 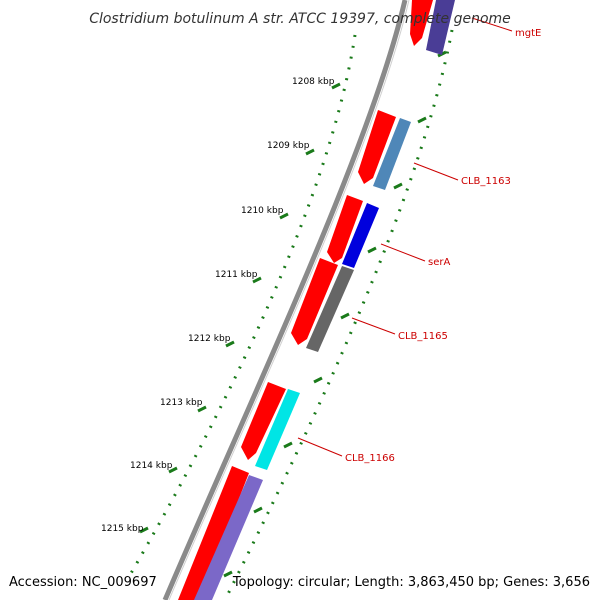 I want to click on tick-label-1211: 1211 kbp, so click(x=236, y=275).